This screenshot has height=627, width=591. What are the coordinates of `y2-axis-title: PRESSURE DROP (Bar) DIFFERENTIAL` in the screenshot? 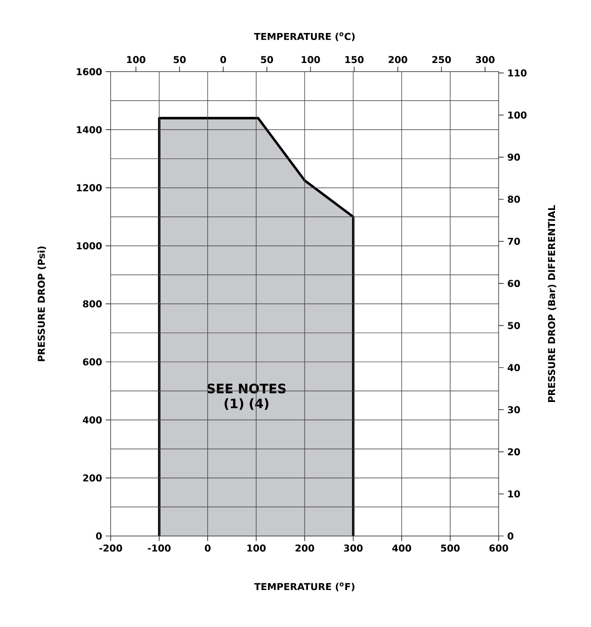 It's located at (552, 303).